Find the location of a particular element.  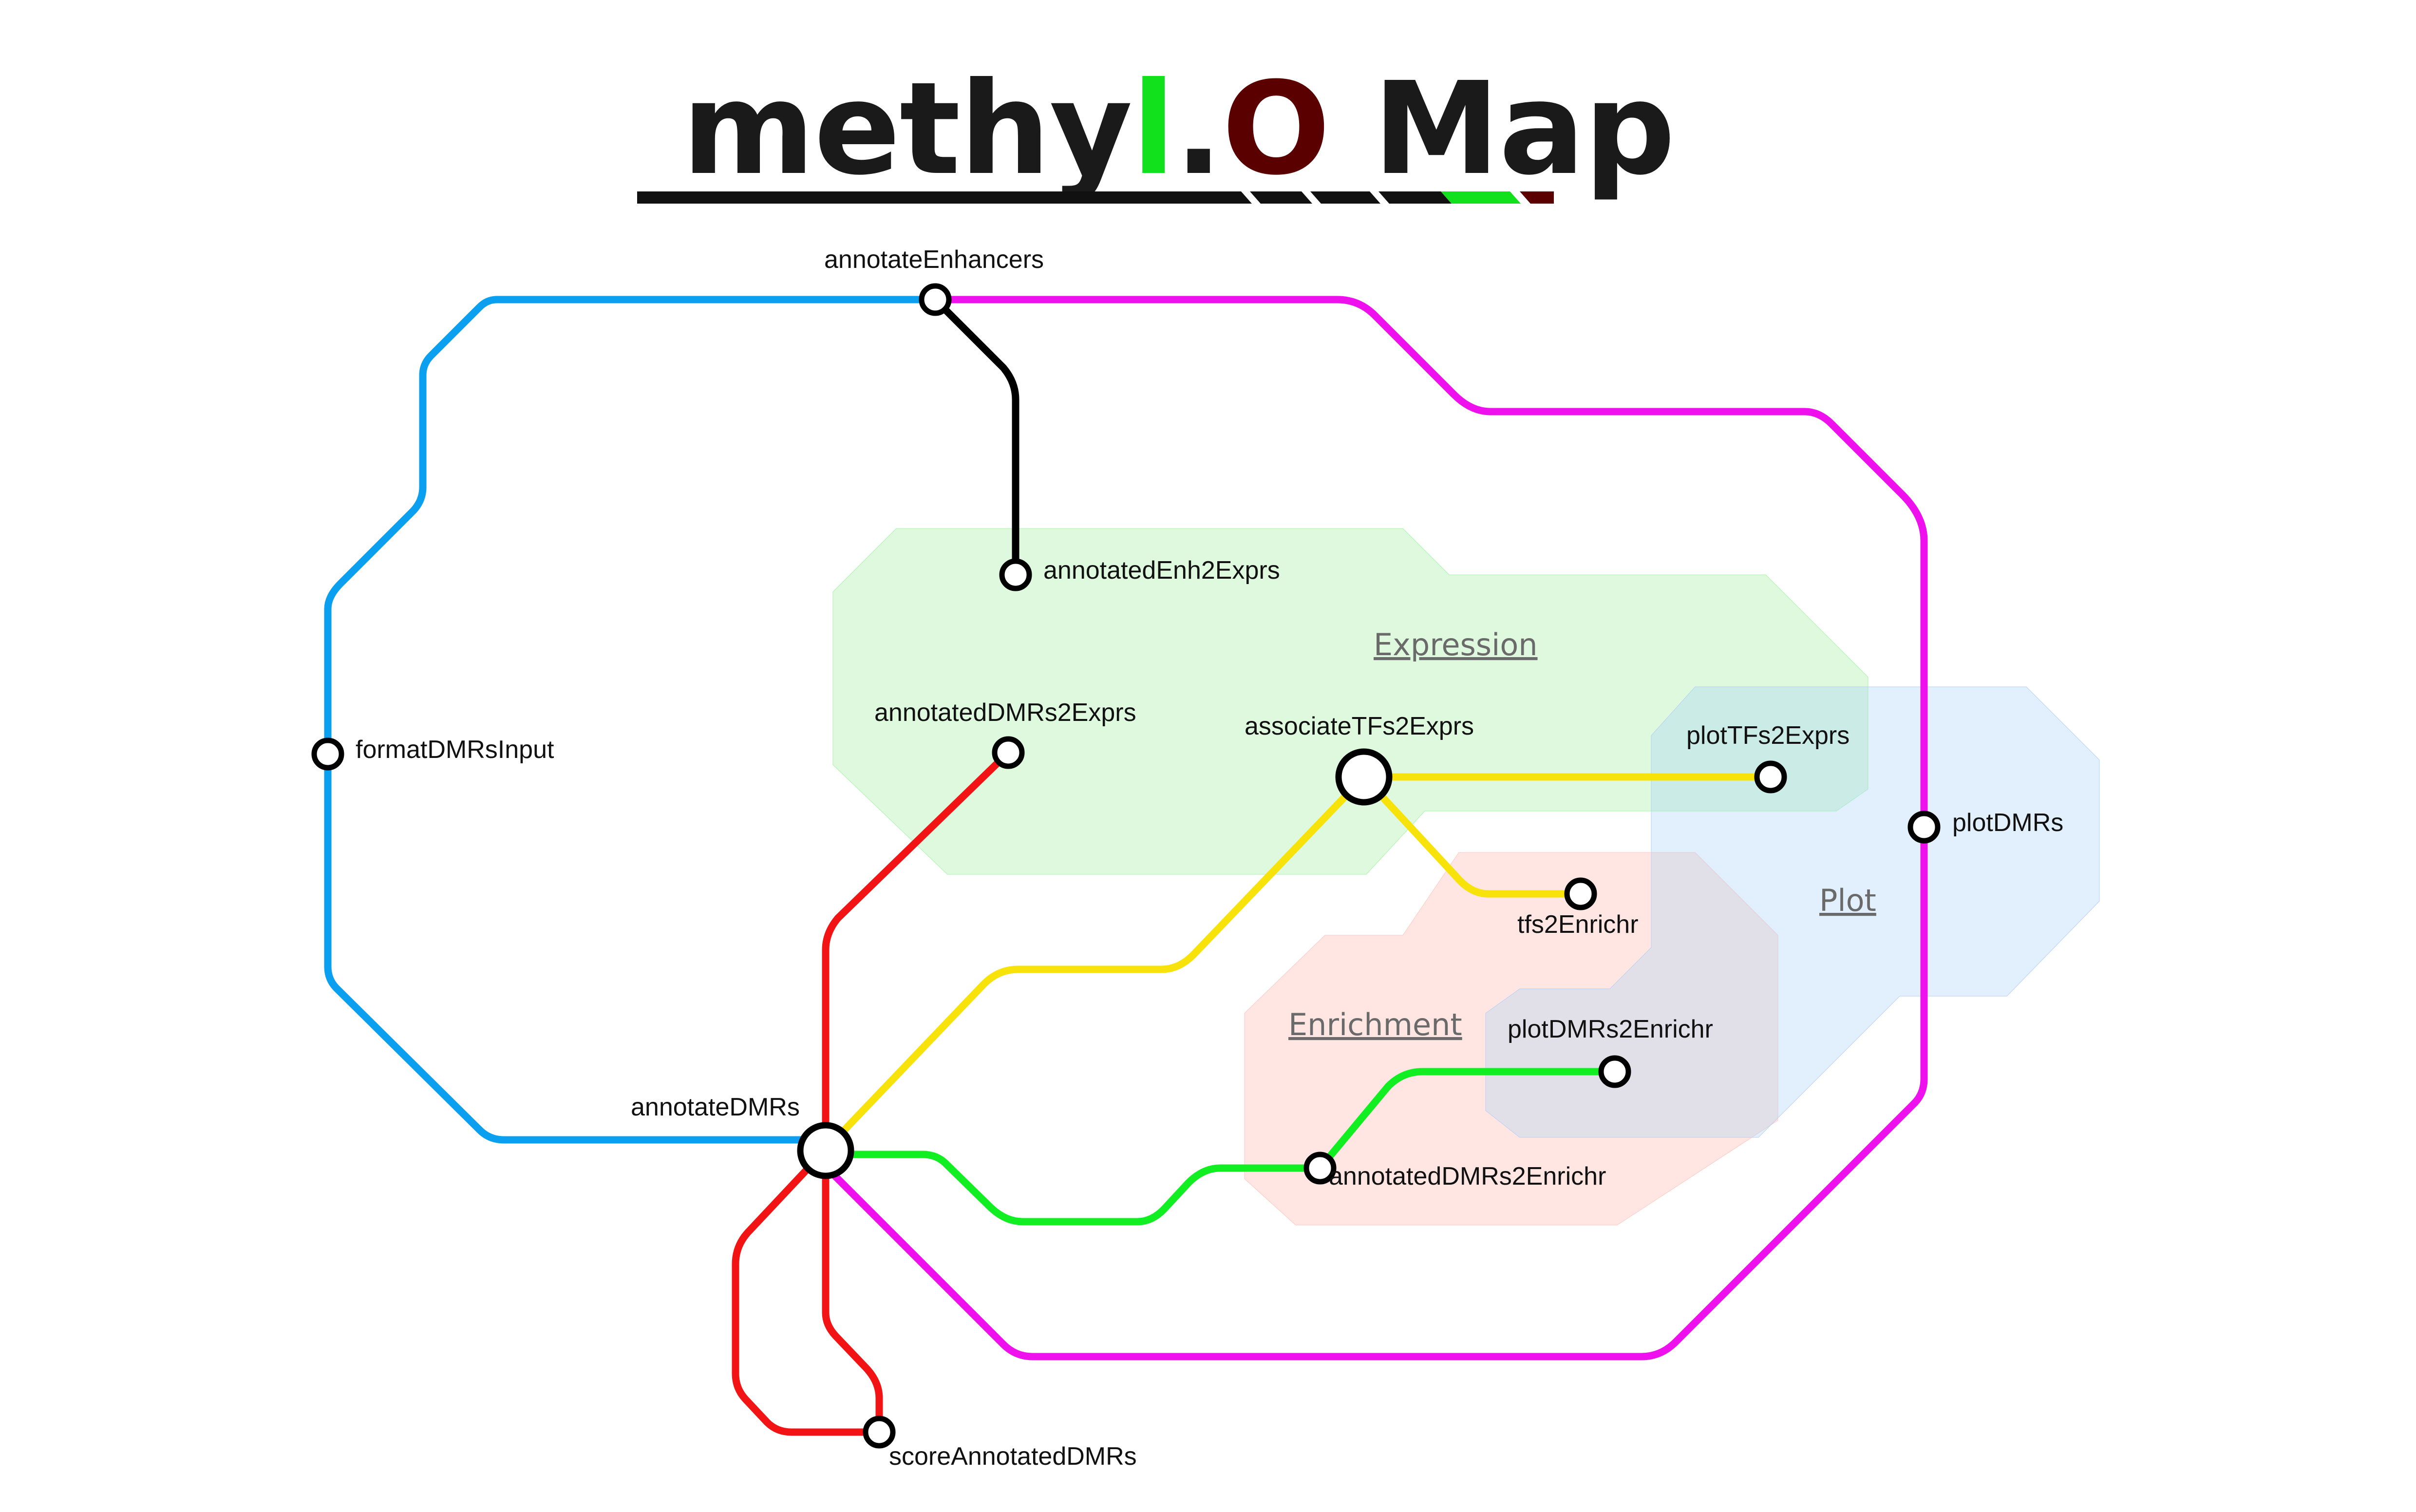

zone-plot is located at coordinates (1792, 912).